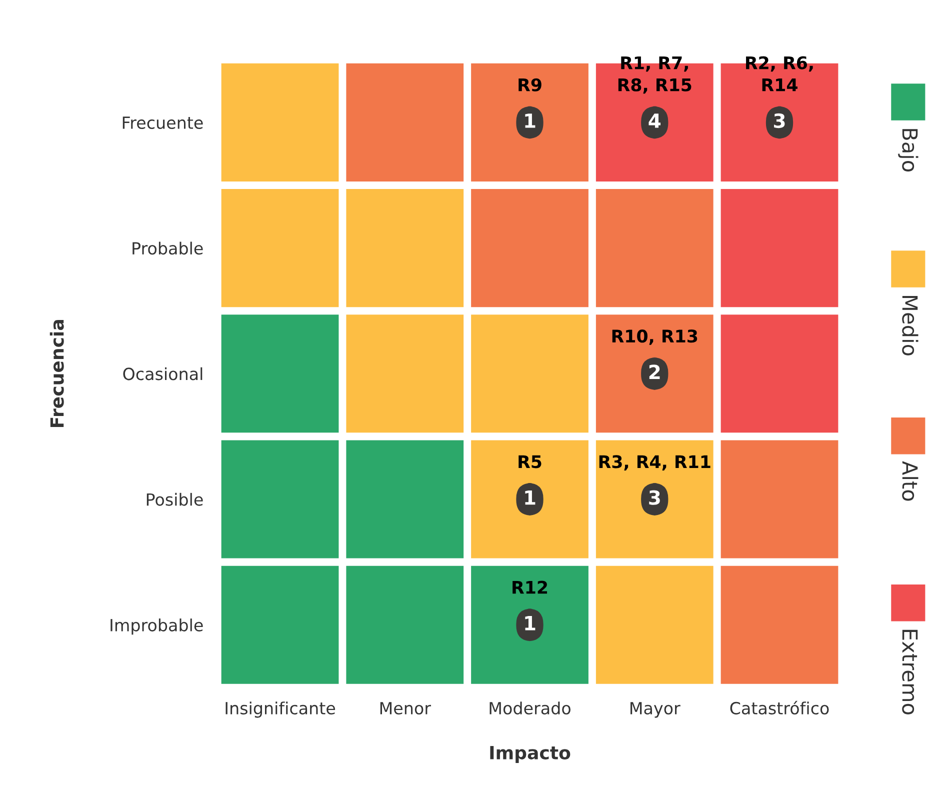 Image resolution: width=946 pixels, height=795 pixels. Describe the element at coordinates (655, 337) in the screenshot. I see `annotation: R10, R13` at that location.